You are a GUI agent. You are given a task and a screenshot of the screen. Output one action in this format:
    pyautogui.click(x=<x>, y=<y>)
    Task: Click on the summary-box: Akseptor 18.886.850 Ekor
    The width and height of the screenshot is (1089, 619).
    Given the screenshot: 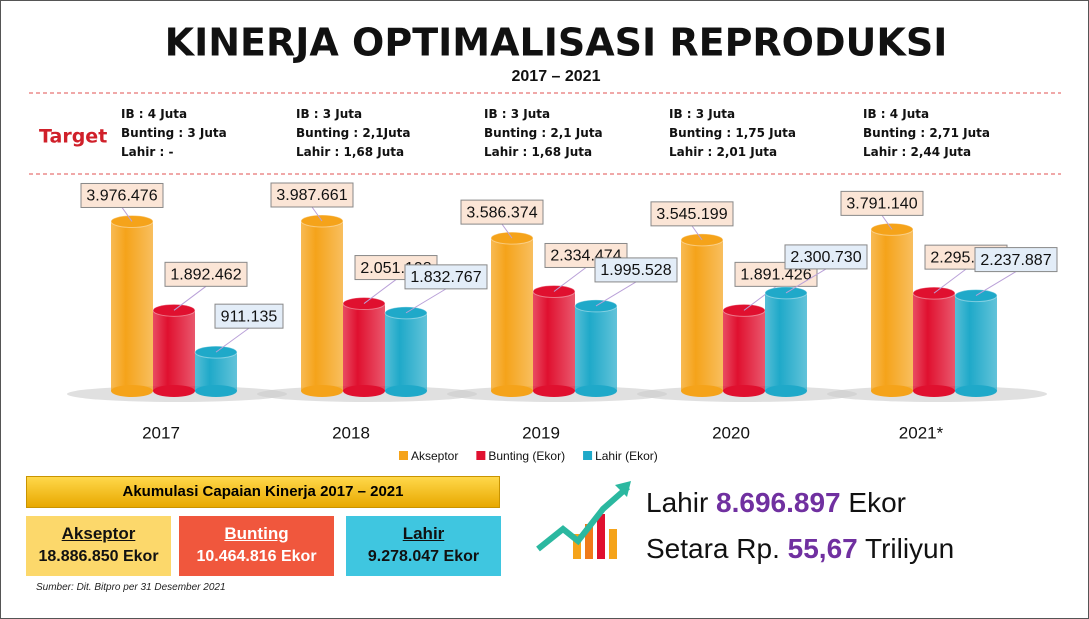 What is the action you would take?
    pyautogui.click(x=98, y=546)
    